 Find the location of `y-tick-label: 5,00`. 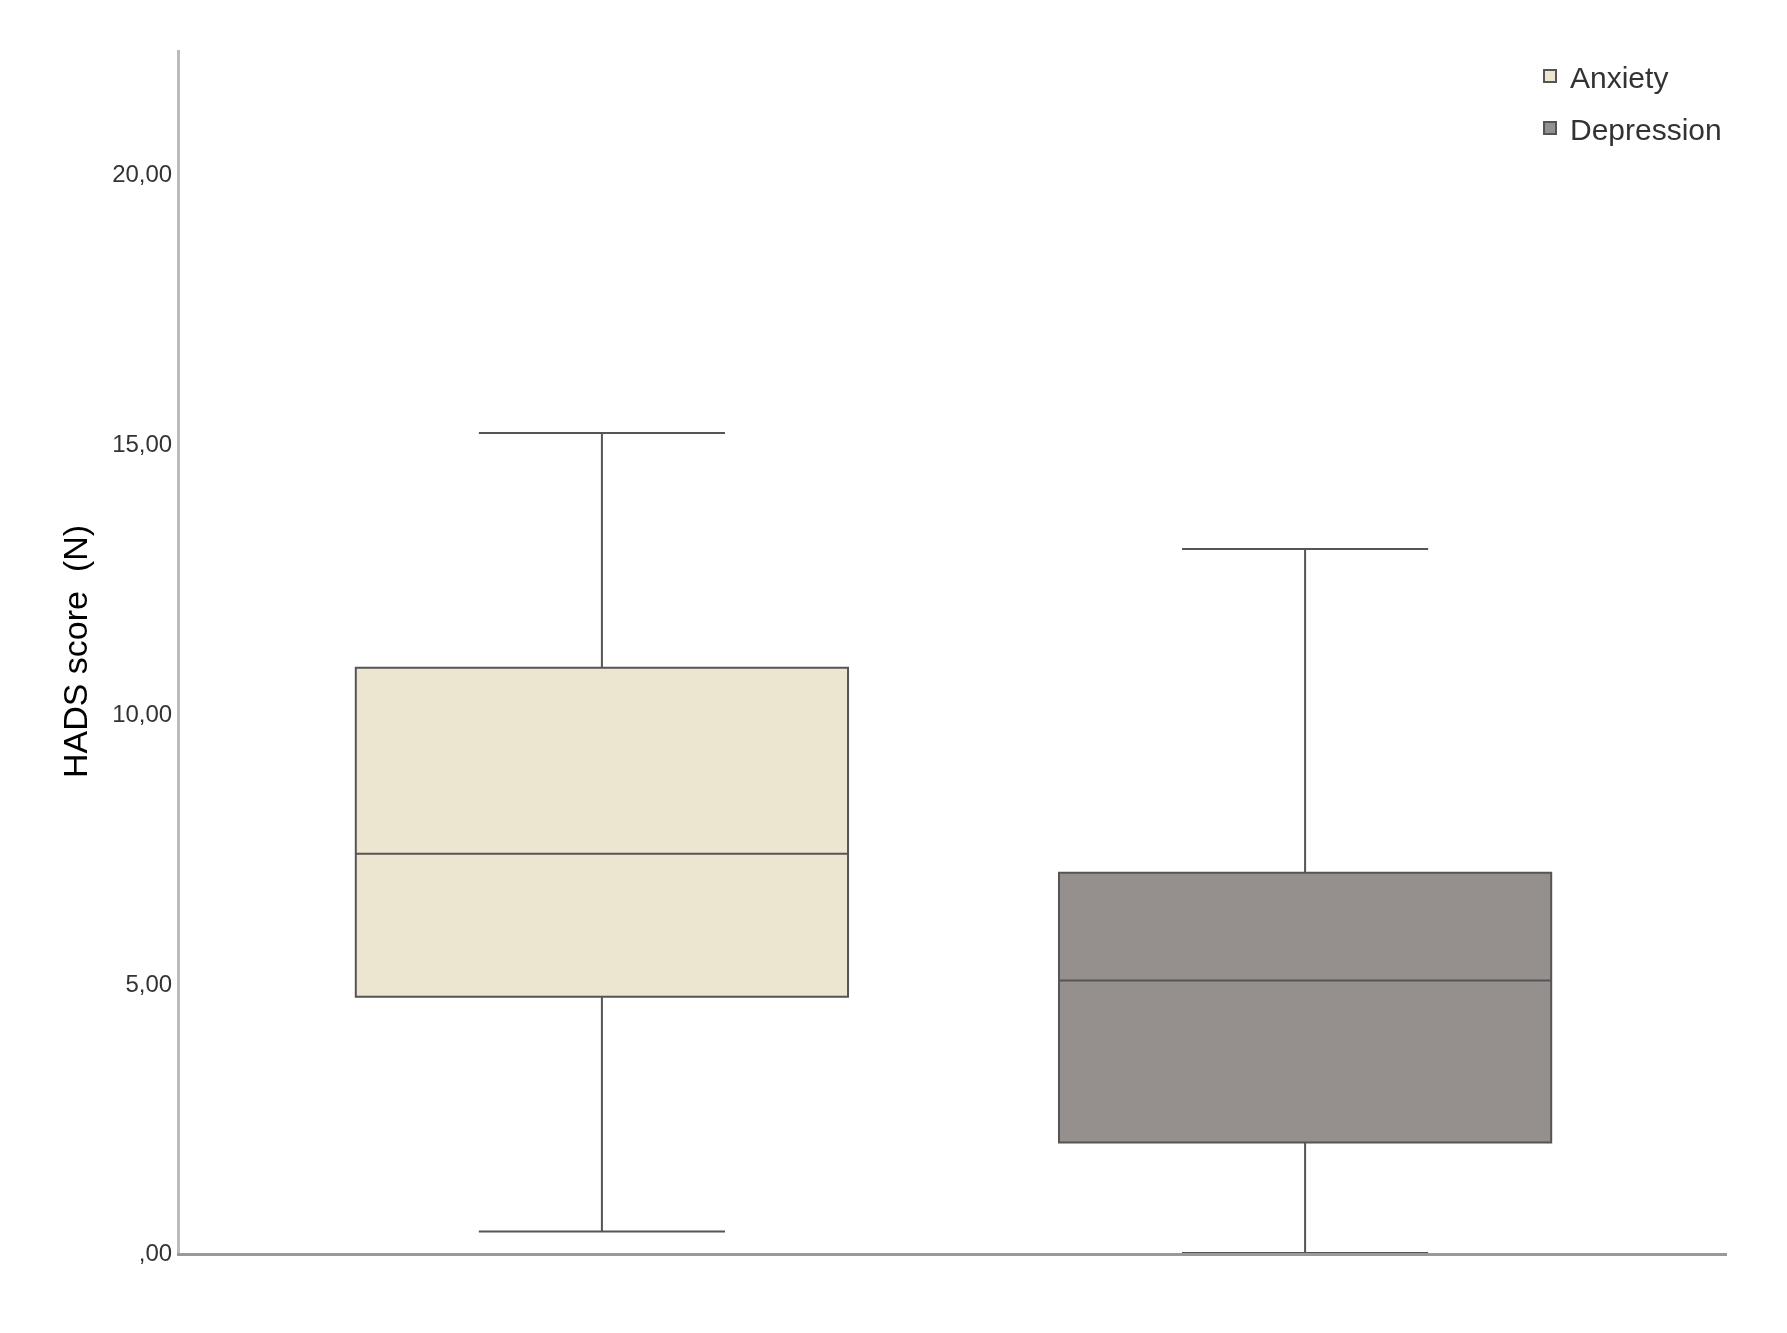

y-tick-label: 5,00 is located at coordinates (149, 983).